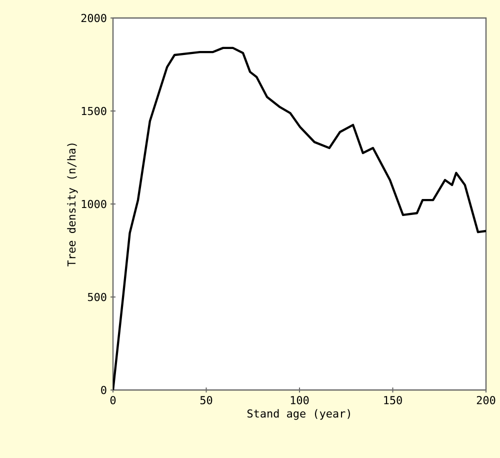 This screenshot has width=500, height=458. Describe the element at coordinates (299, 400) in the screenshot. I see `x-tick-label: 100` at that location.